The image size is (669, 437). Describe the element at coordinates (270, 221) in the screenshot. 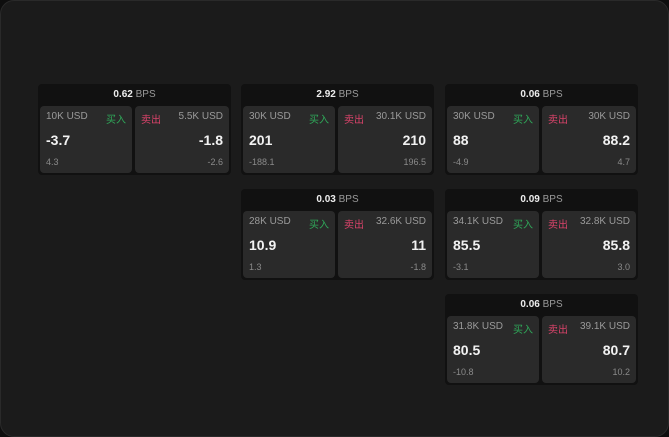

I see `bid-size: 28K USD` at that location.